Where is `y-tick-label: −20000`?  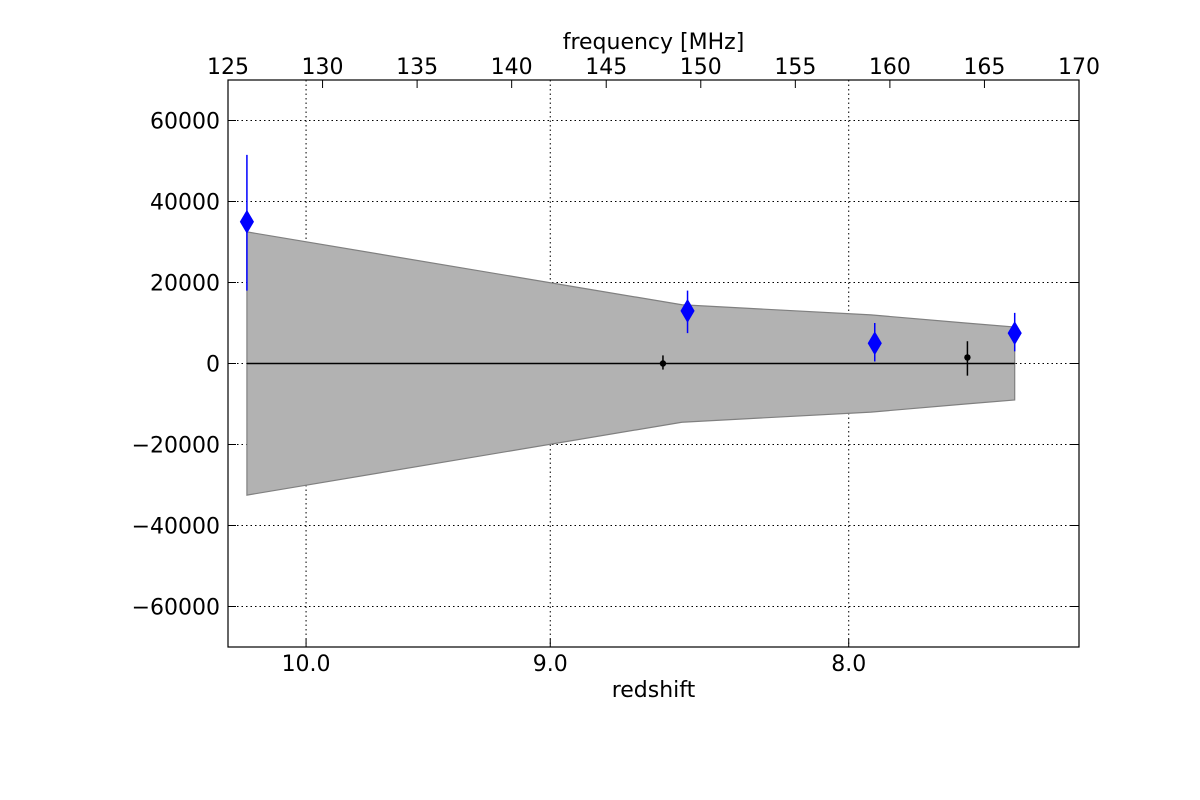 y-tick-label: −20000 is located at coordinates (176, 446).